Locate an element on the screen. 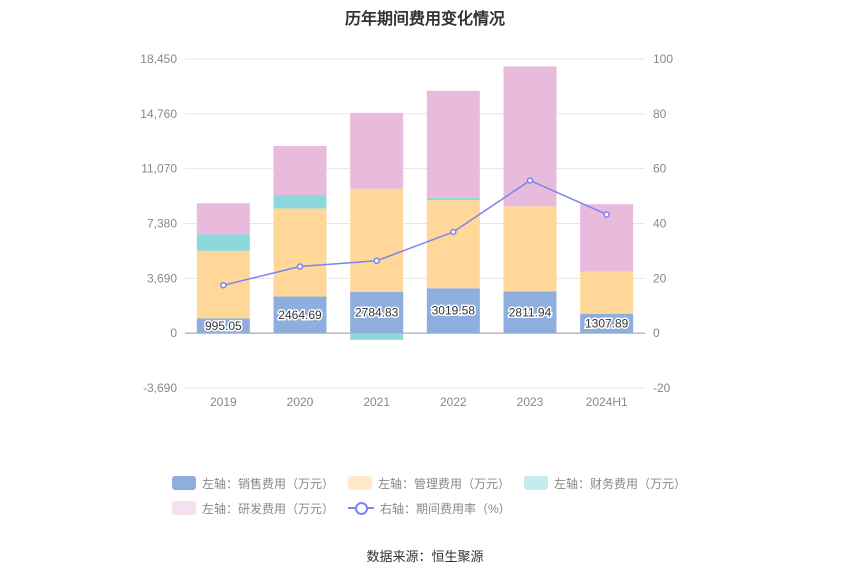 Image resolution: width=850 pixels, height=575 pixels. bar-segment-0-2021 is located at coordinates (377, 312).